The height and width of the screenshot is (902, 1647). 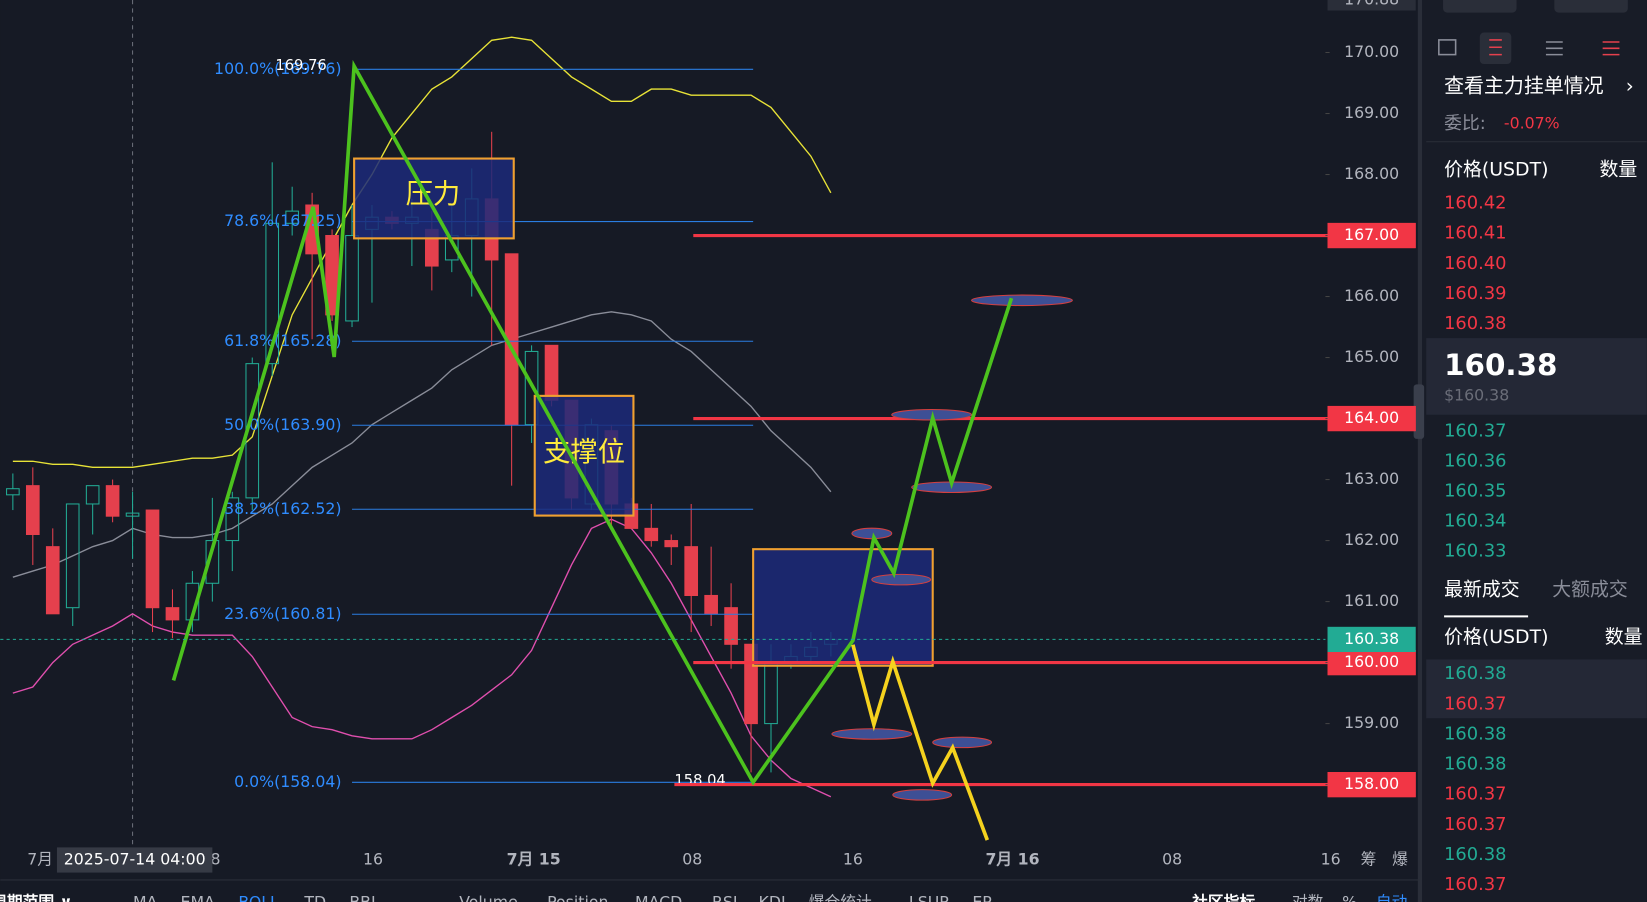 What do you see at coordinates (1391, 897) in the screenshot?
I see `toolbar-item: 自动` at bounding box center [1391, 897].